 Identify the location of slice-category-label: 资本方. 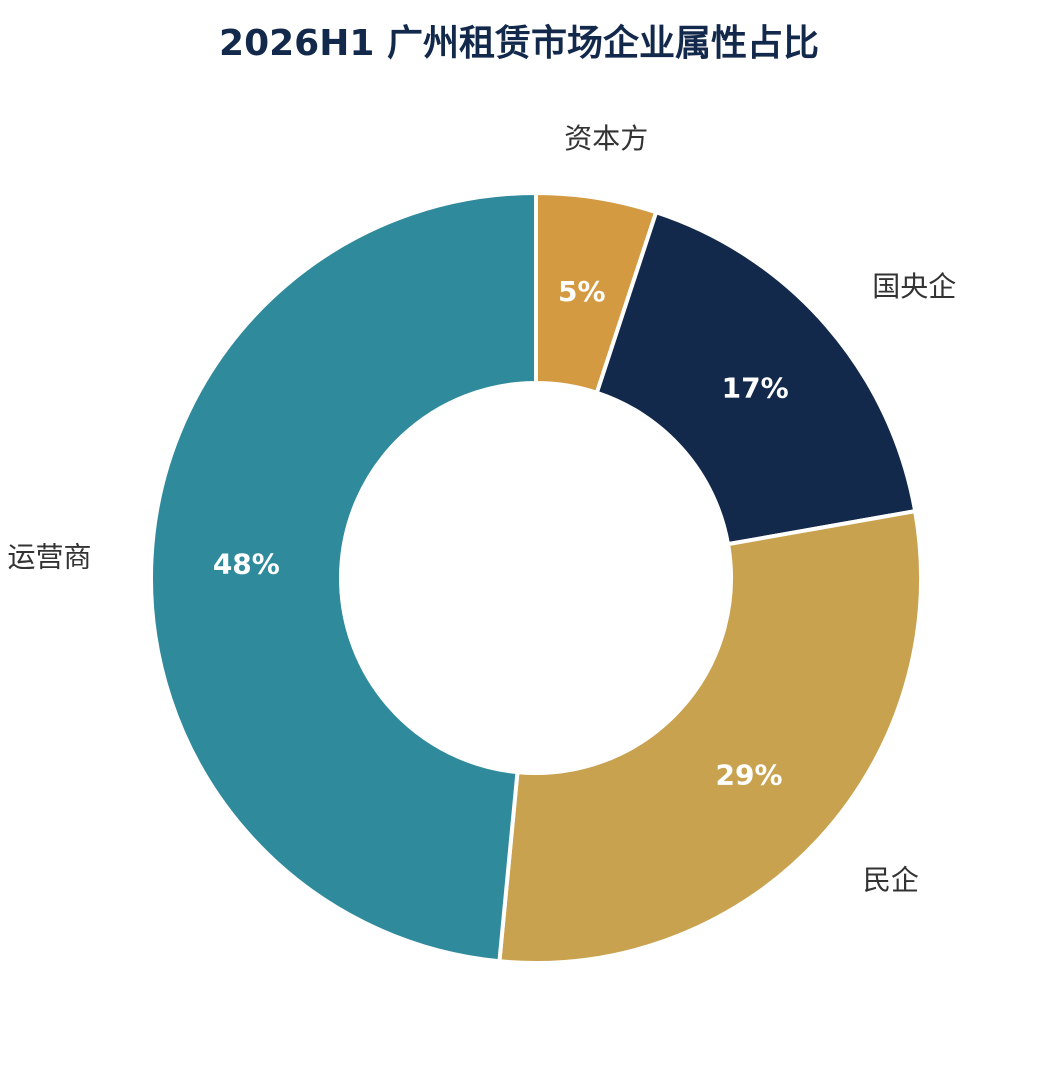
(606, 138).